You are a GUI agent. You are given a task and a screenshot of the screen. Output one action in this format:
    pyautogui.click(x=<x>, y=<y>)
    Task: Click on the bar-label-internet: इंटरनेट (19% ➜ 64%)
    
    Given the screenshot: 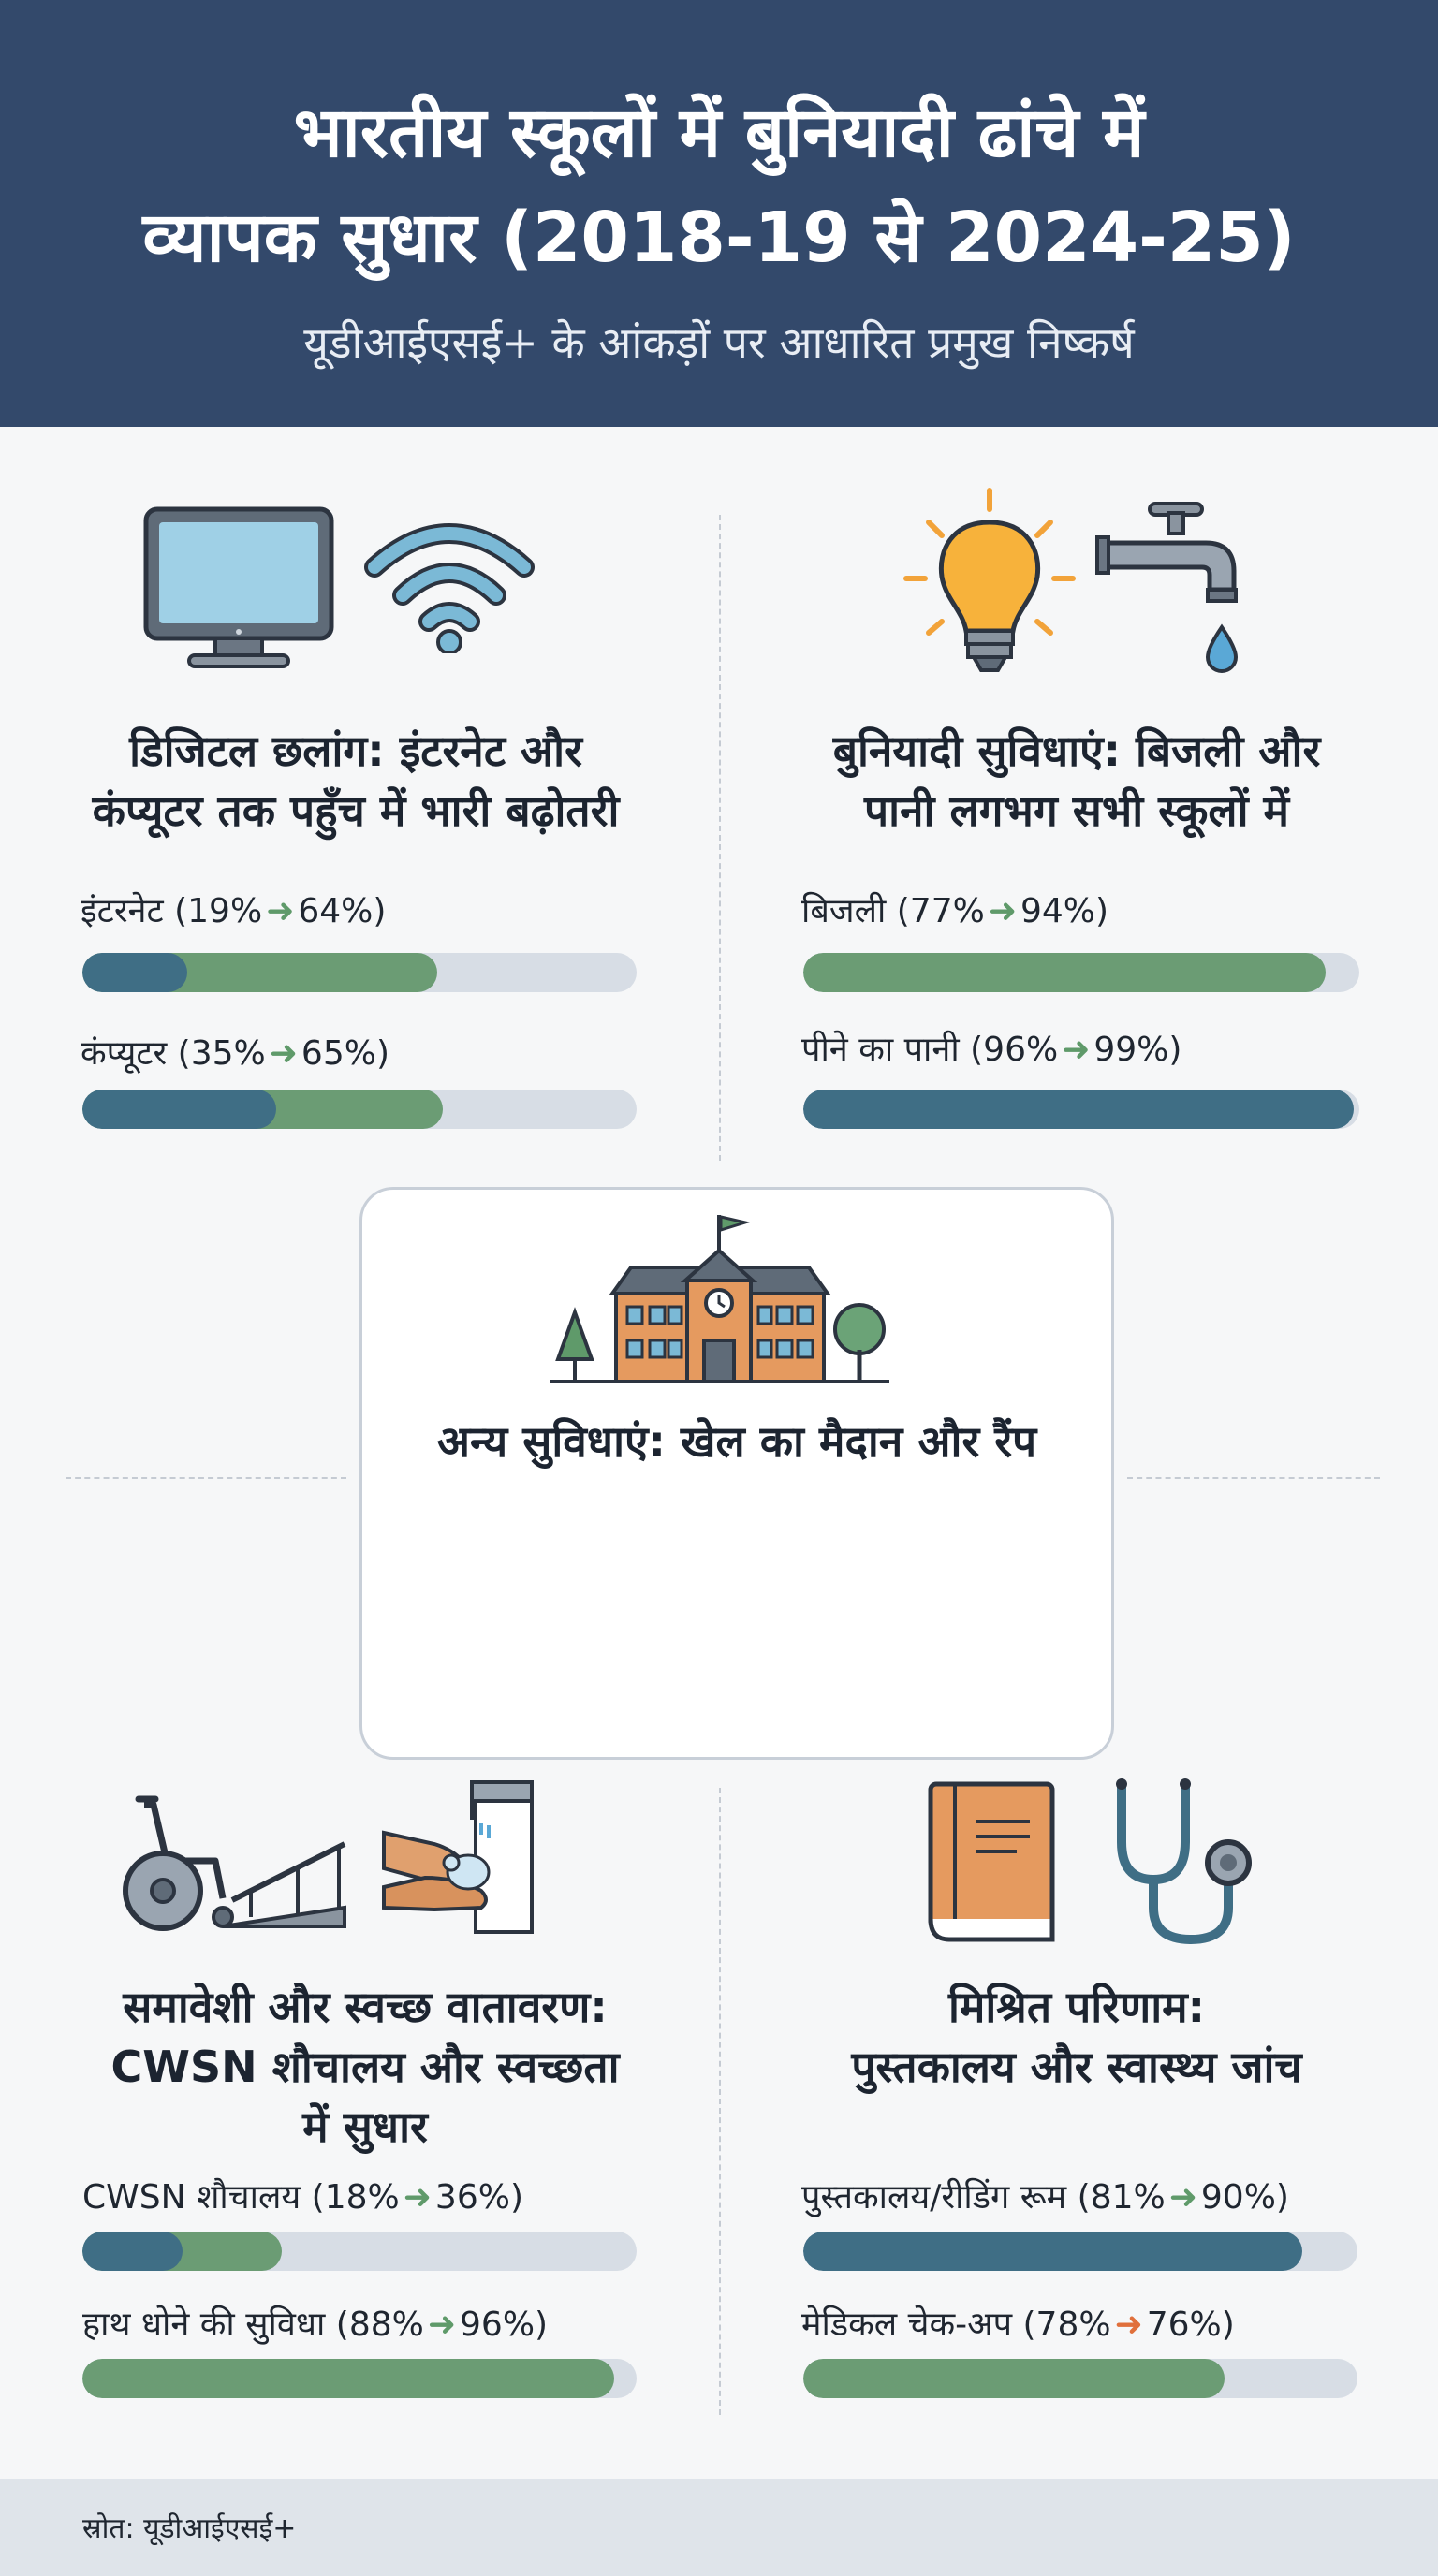 What is the action you would take?
    pyautogui.click(x=233, y=911)
    